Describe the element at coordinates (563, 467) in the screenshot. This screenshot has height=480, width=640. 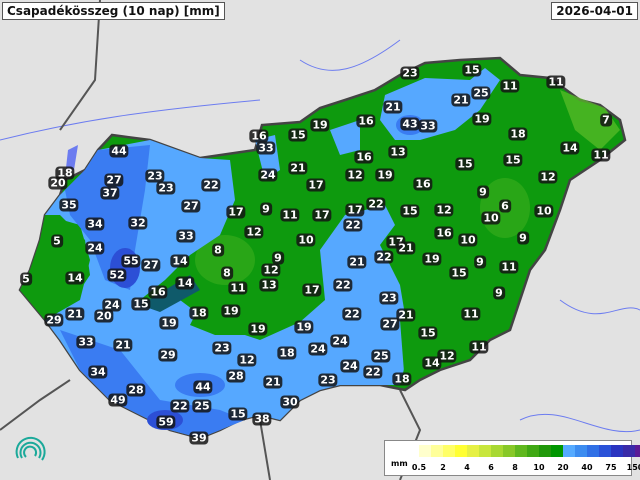
I see `legend-tick: 20` at that location.